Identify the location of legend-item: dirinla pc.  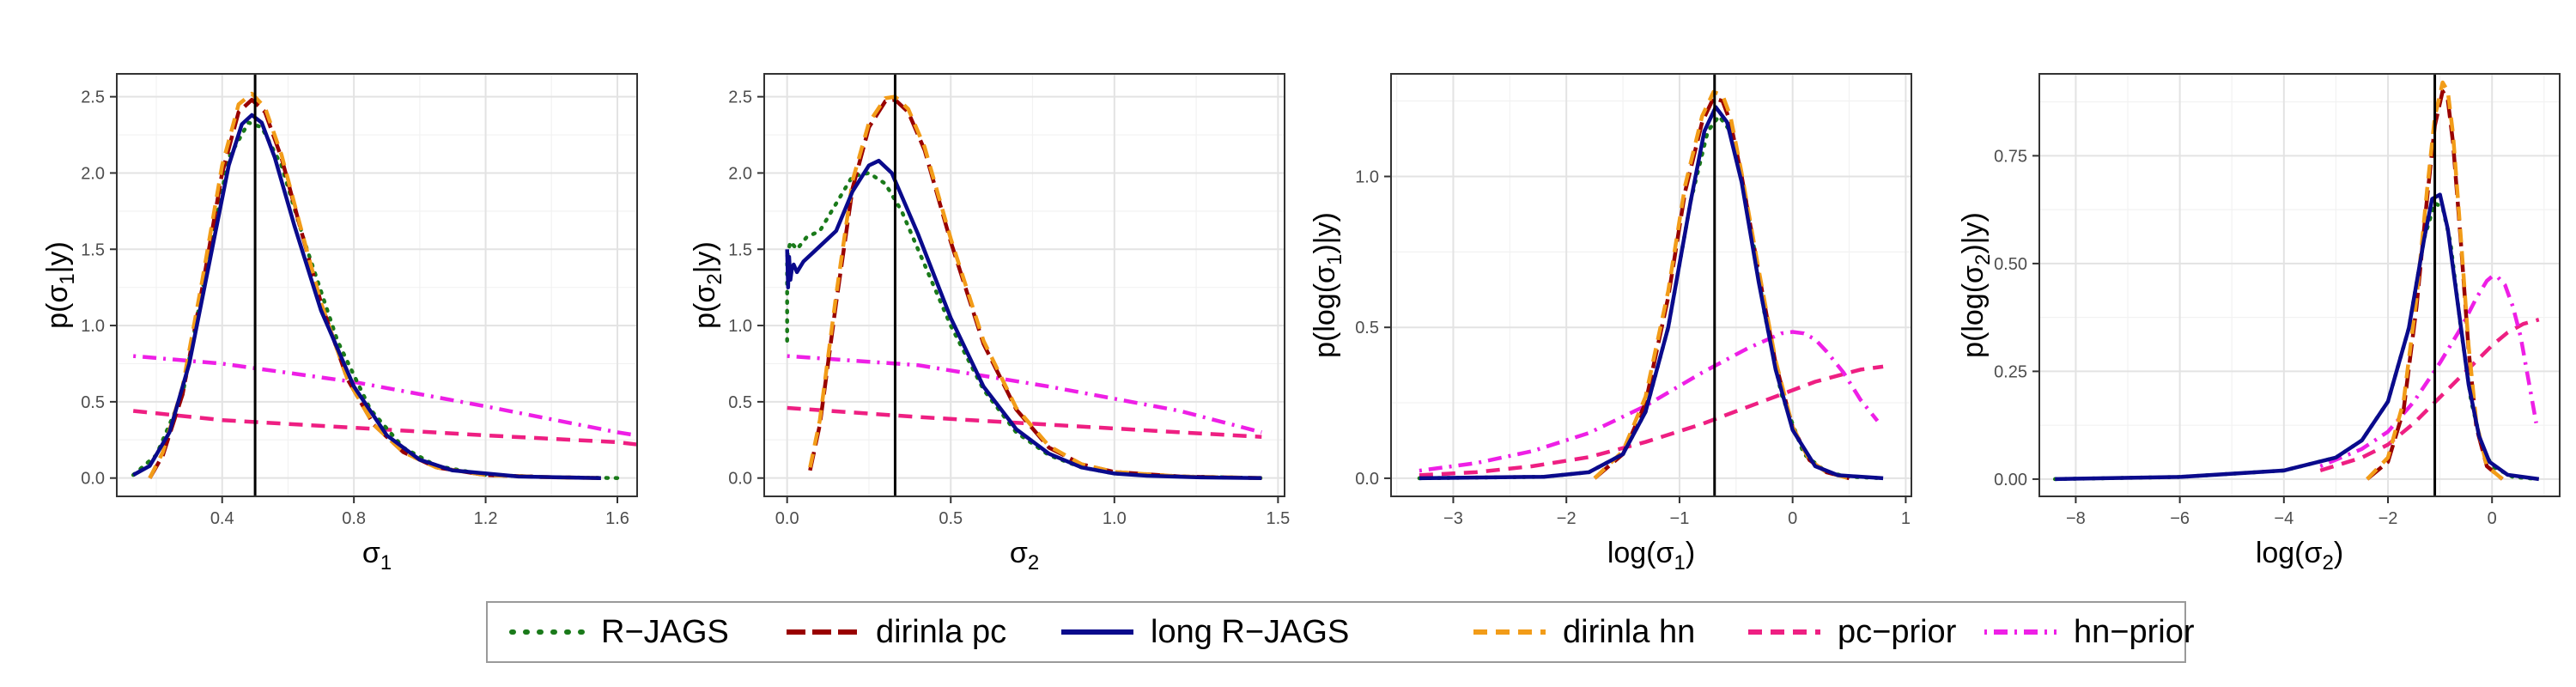
(893, 632).